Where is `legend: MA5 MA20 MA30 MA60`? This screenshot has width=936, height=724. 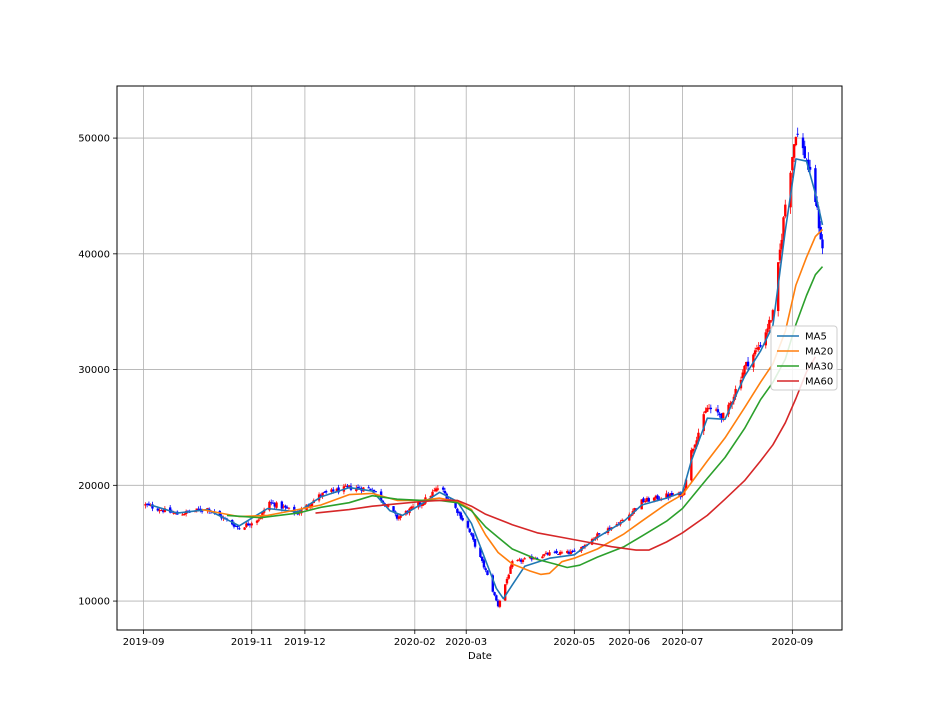 legend: MA5 MA20 MA30 MA60 is located at coordinates (804, 358).